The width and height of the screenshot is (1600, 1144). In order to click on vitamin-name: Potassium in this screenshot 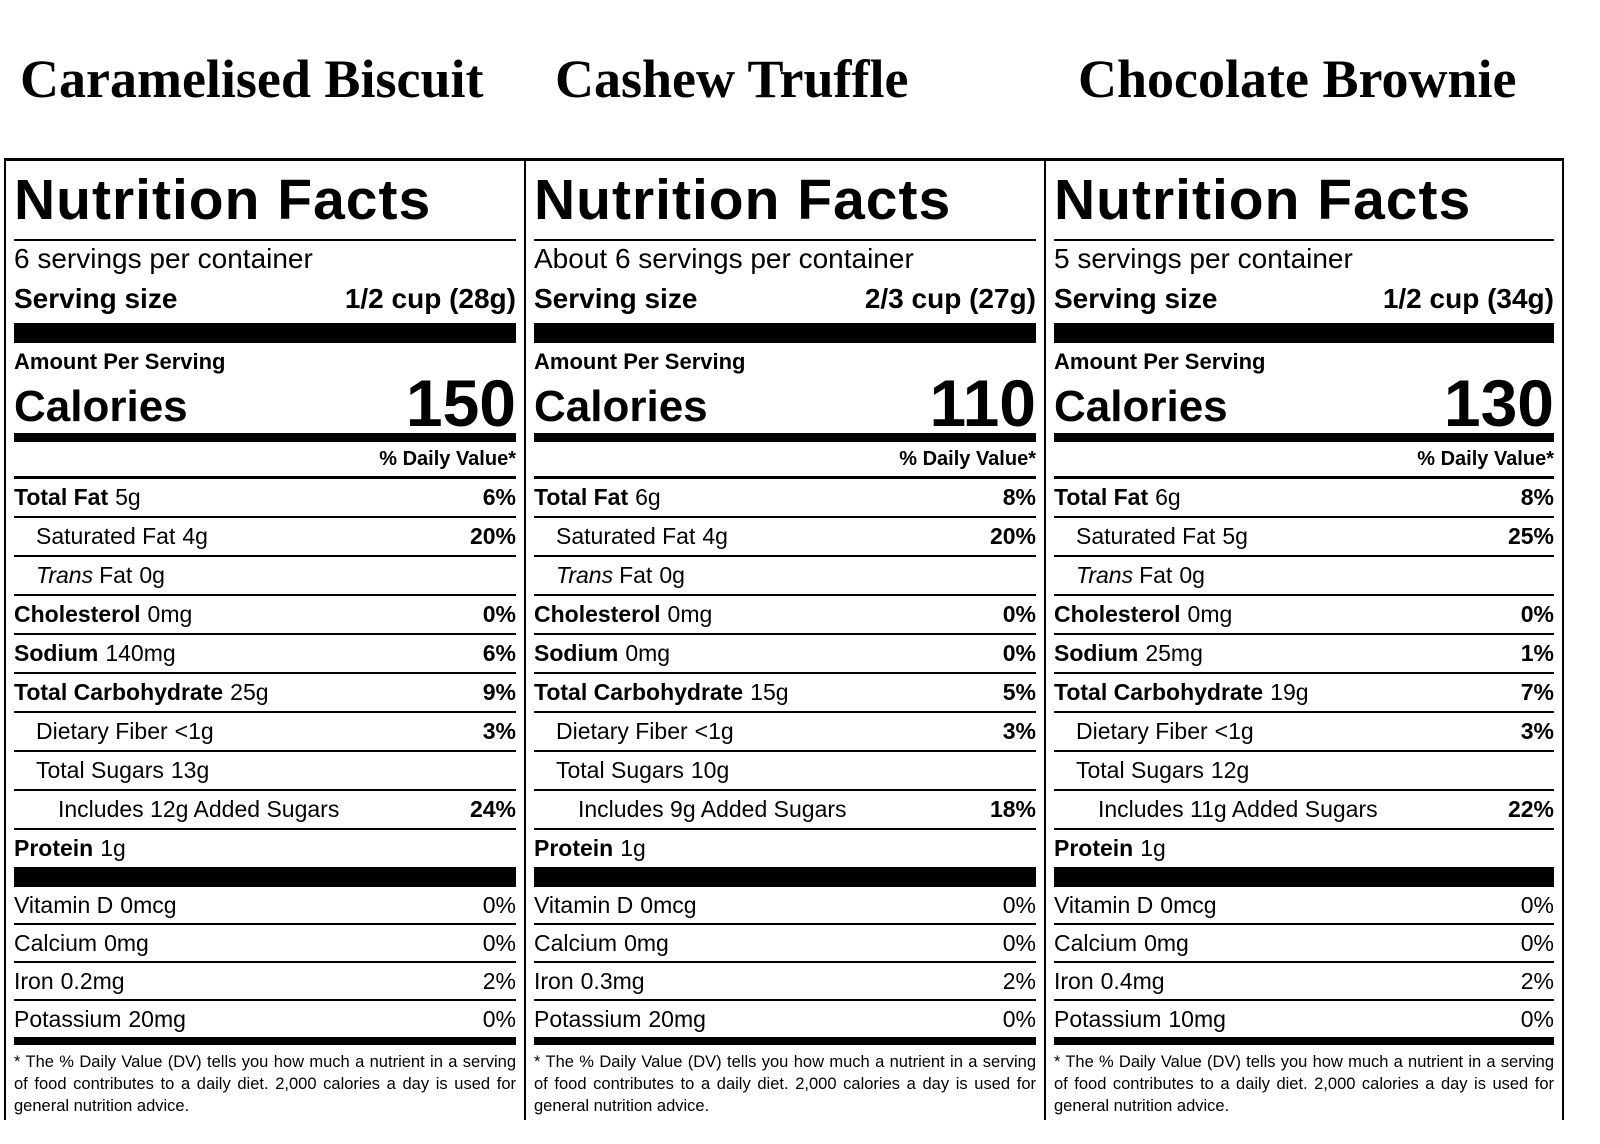, I will do `click(68, 1018)`.